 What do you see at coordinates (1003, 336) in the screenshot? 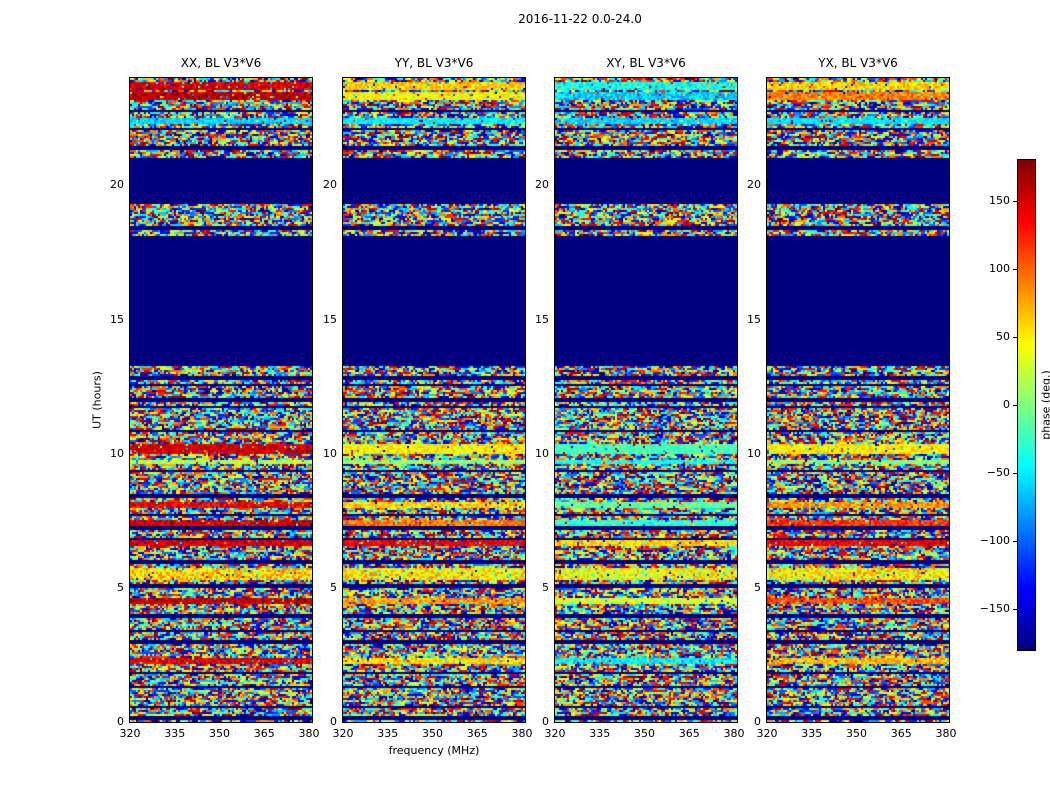
I see `colorbar-tick-label: 50` at bounding box center [1003, 336].